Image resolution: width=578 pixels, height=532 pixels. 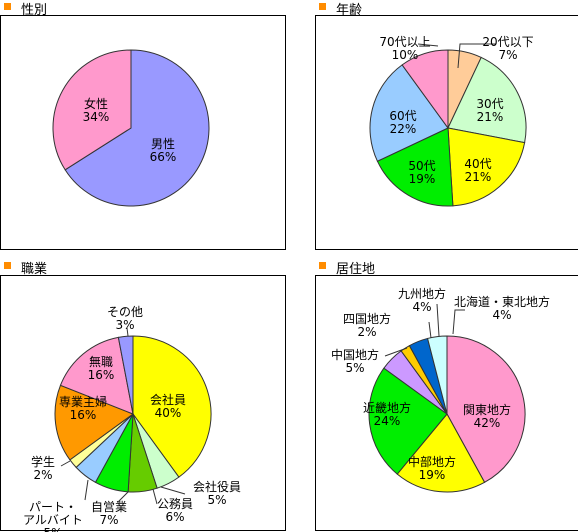 What do you see at coordinates (489, 110) in the screenshot?
I see `slice-label: 30代 21%` at bounding box center [489, 110].